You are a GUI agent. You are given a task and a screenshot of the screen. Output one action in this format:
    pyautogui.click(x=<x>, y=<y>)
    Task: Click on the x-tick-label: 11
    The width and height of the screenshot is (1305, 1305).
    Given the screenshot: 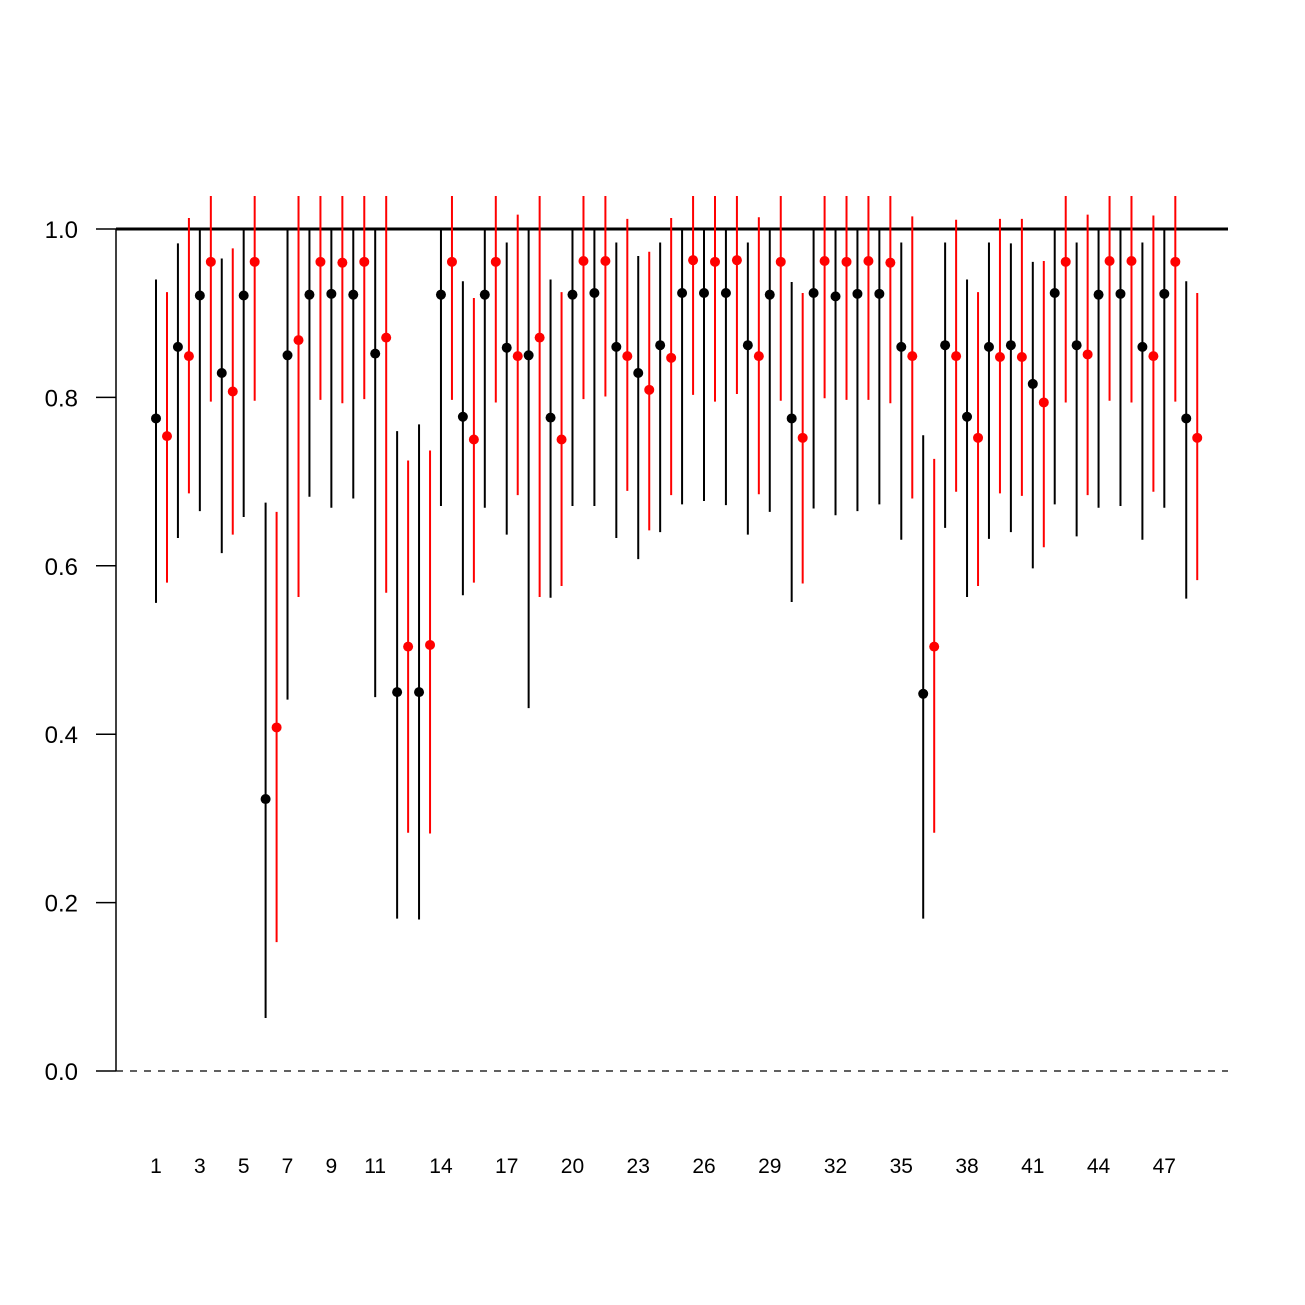 What is the action you would take?
    pyautogui.click(x=375, y=1166)
    